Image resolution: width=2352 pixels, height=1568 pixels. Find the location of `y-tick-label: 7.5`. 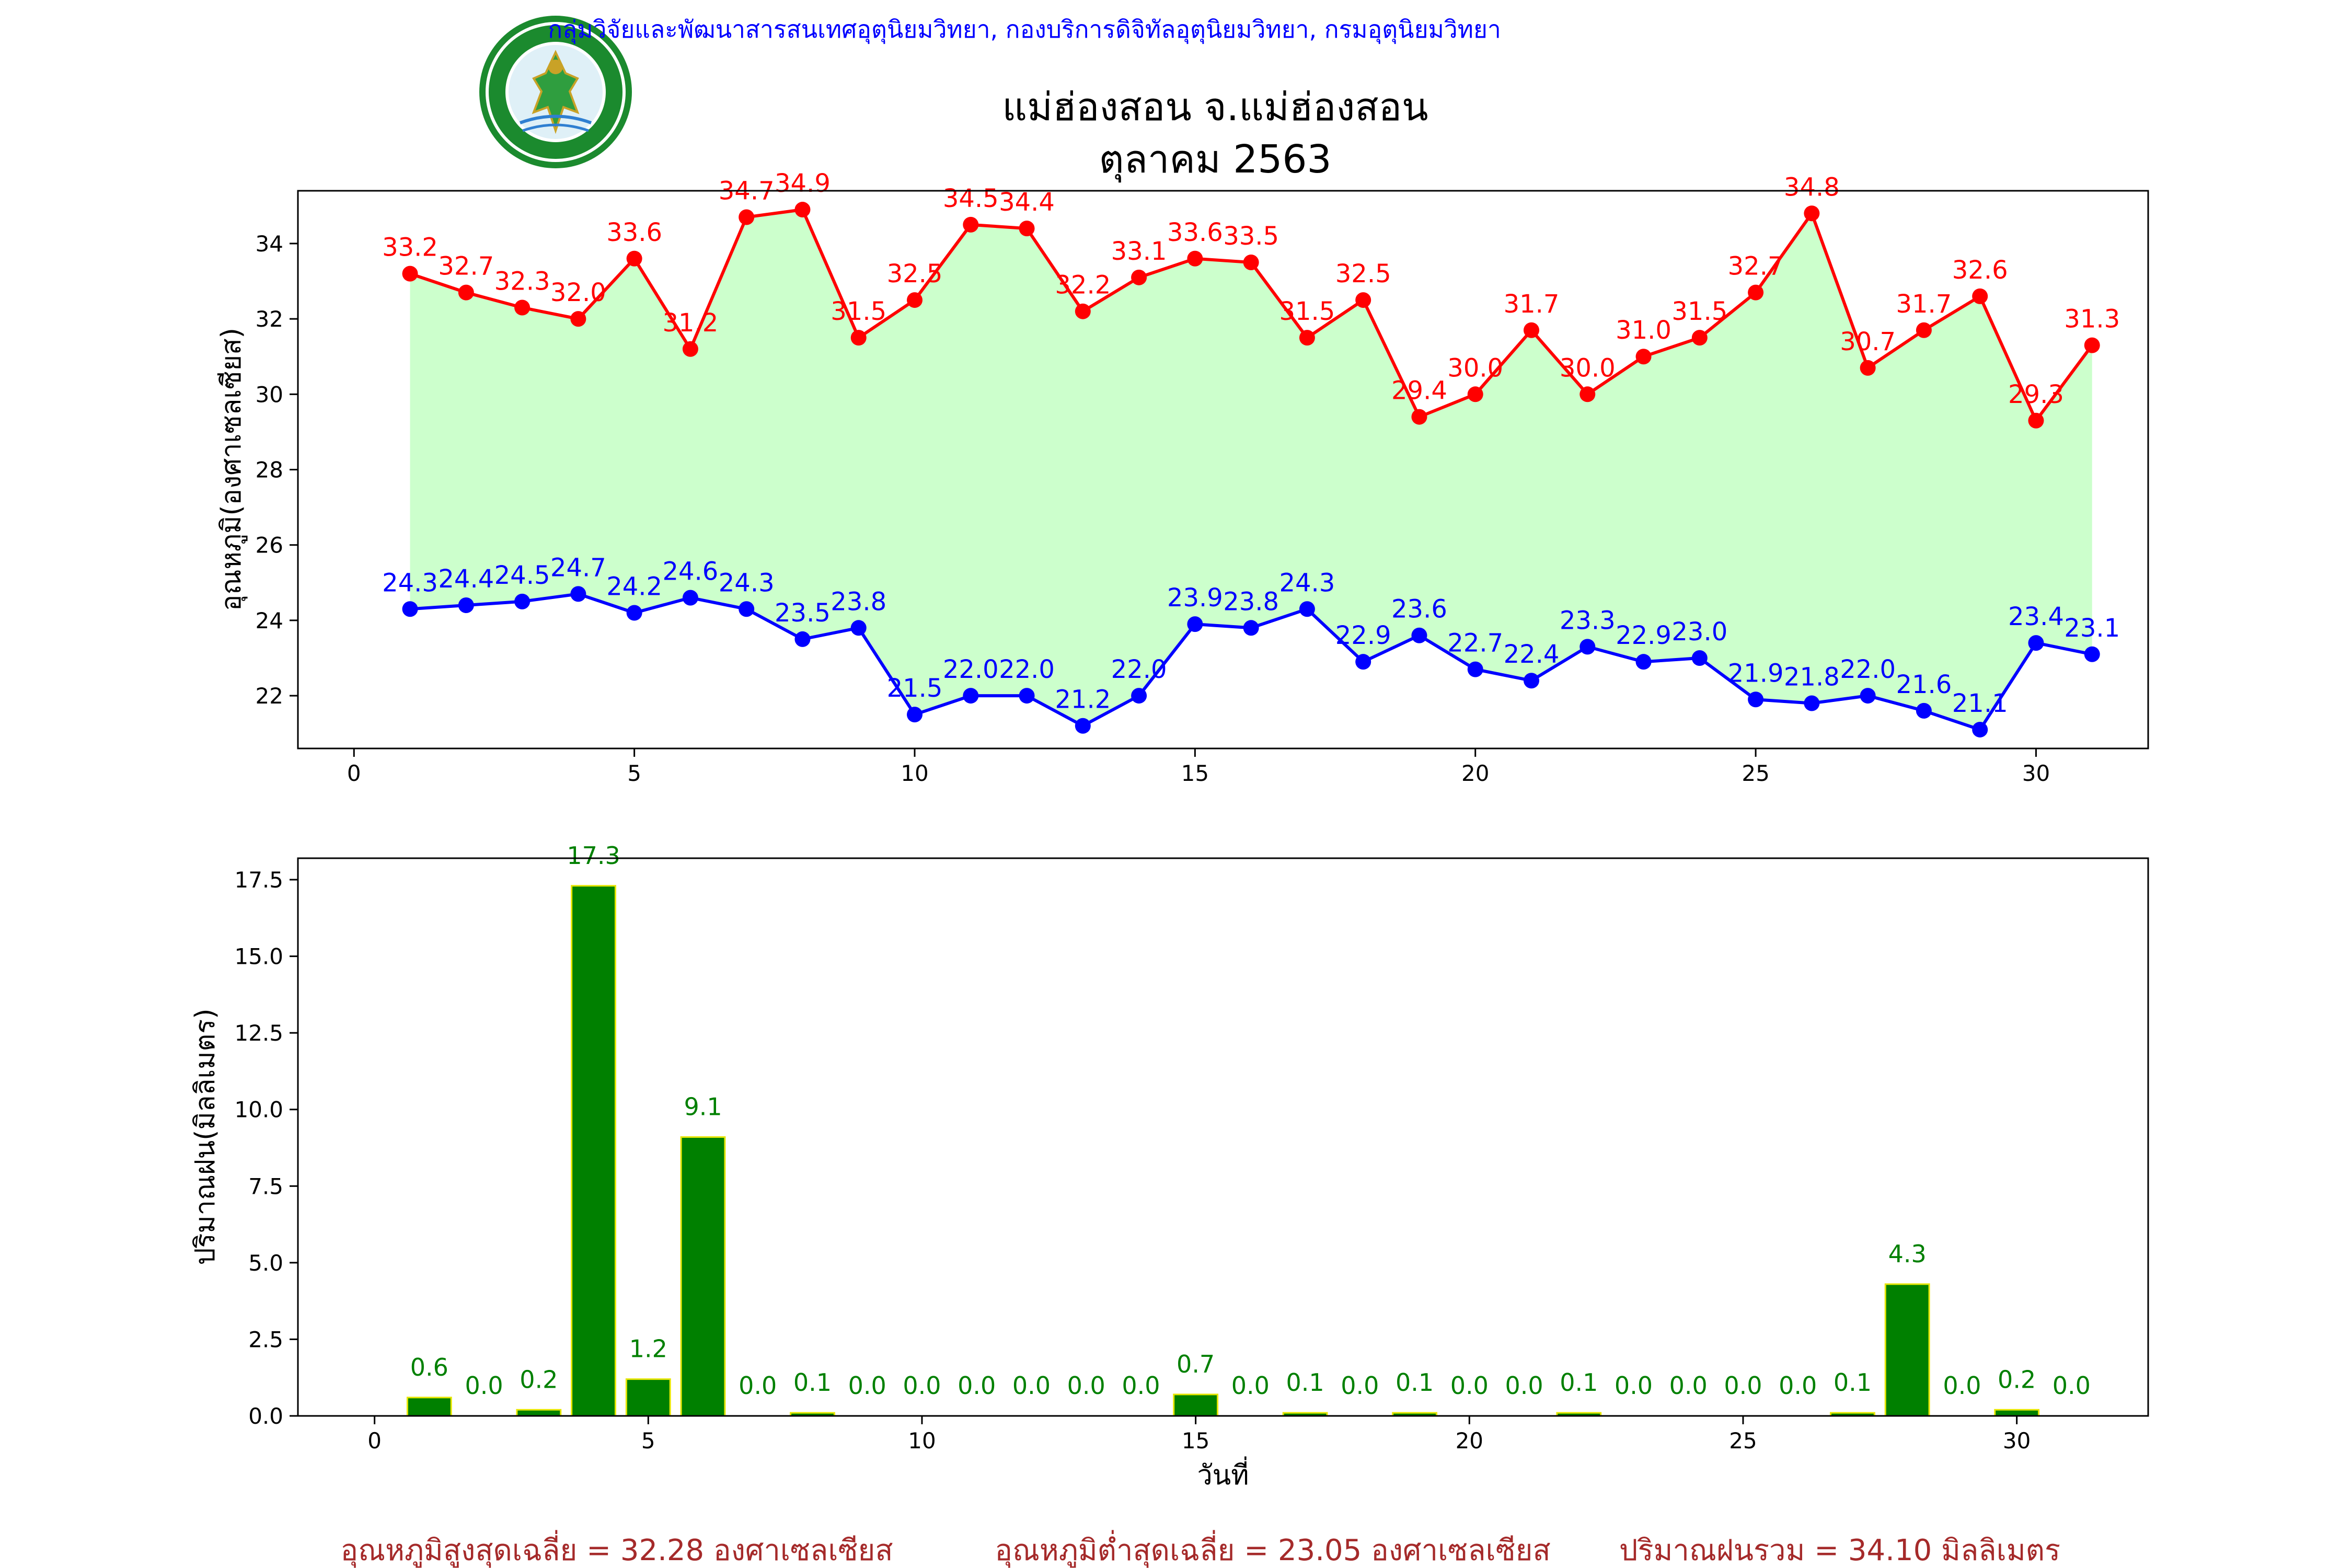

y-tick-label: 7.5 is located at coordinates (265, 1186).